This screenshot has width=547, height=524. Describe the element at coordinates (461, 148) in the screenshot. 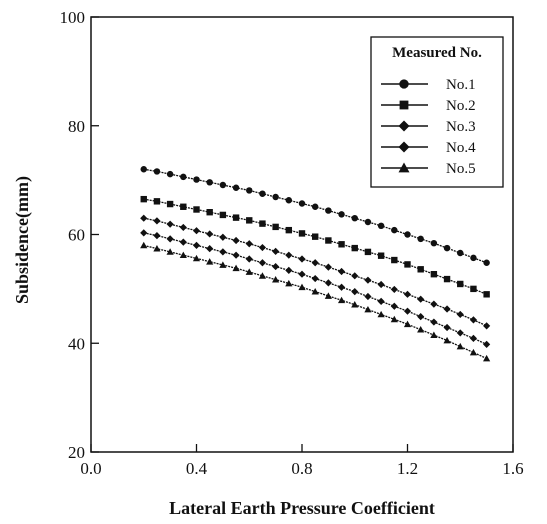

I see `legend-label: No.4` at that location.